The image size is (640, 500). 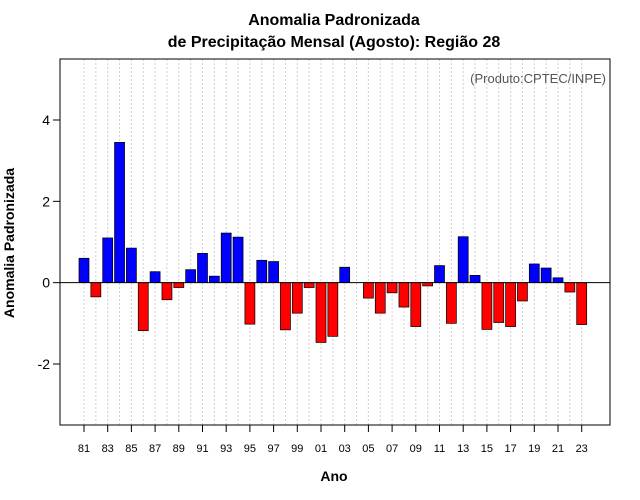 I want to click on x-tick-label: 11, so click(x=439, y=449).